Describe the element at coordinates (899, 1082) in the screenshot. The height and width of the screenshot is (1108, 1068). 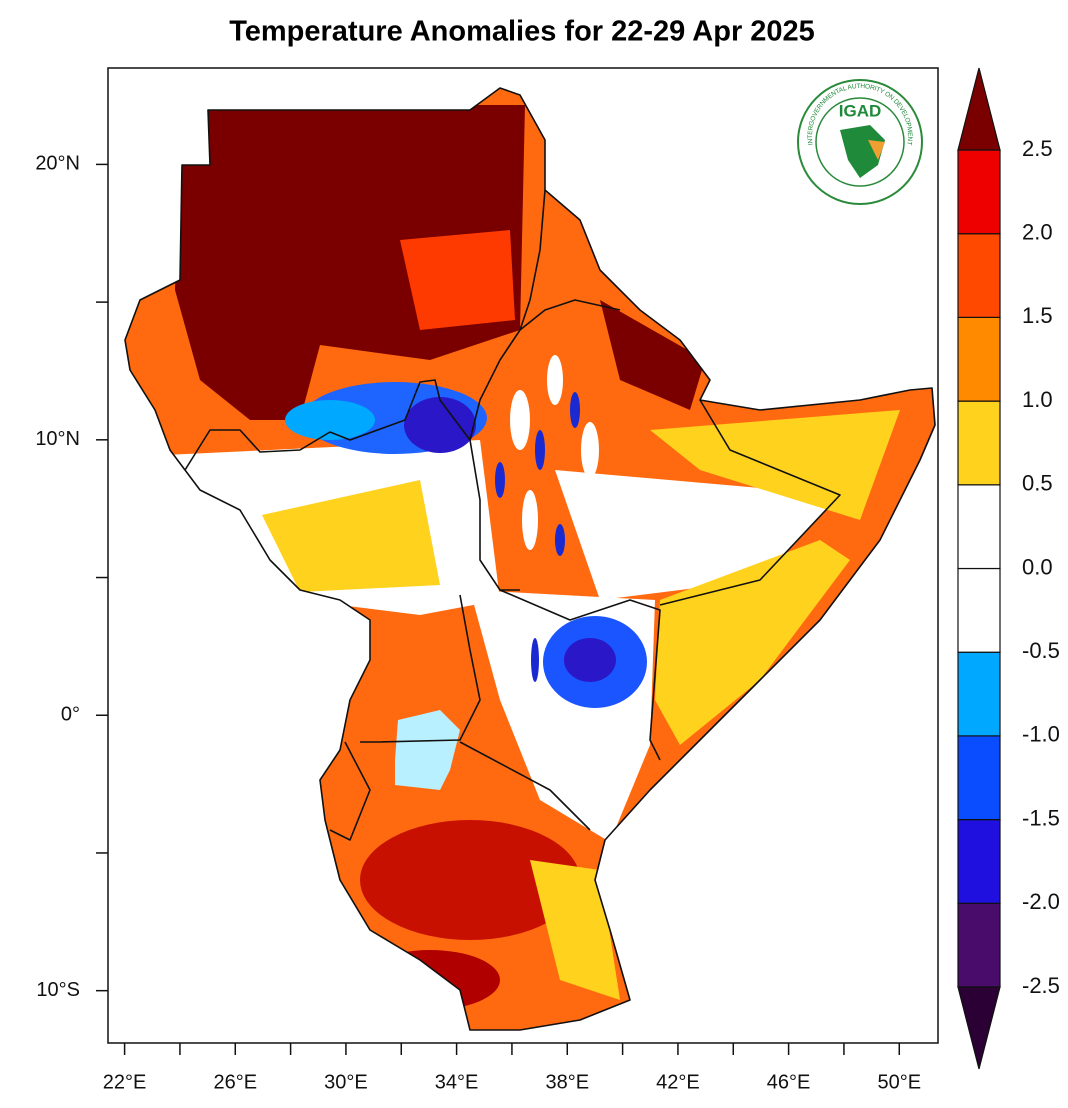
I see `x-tick-label: 50°E` at that location.